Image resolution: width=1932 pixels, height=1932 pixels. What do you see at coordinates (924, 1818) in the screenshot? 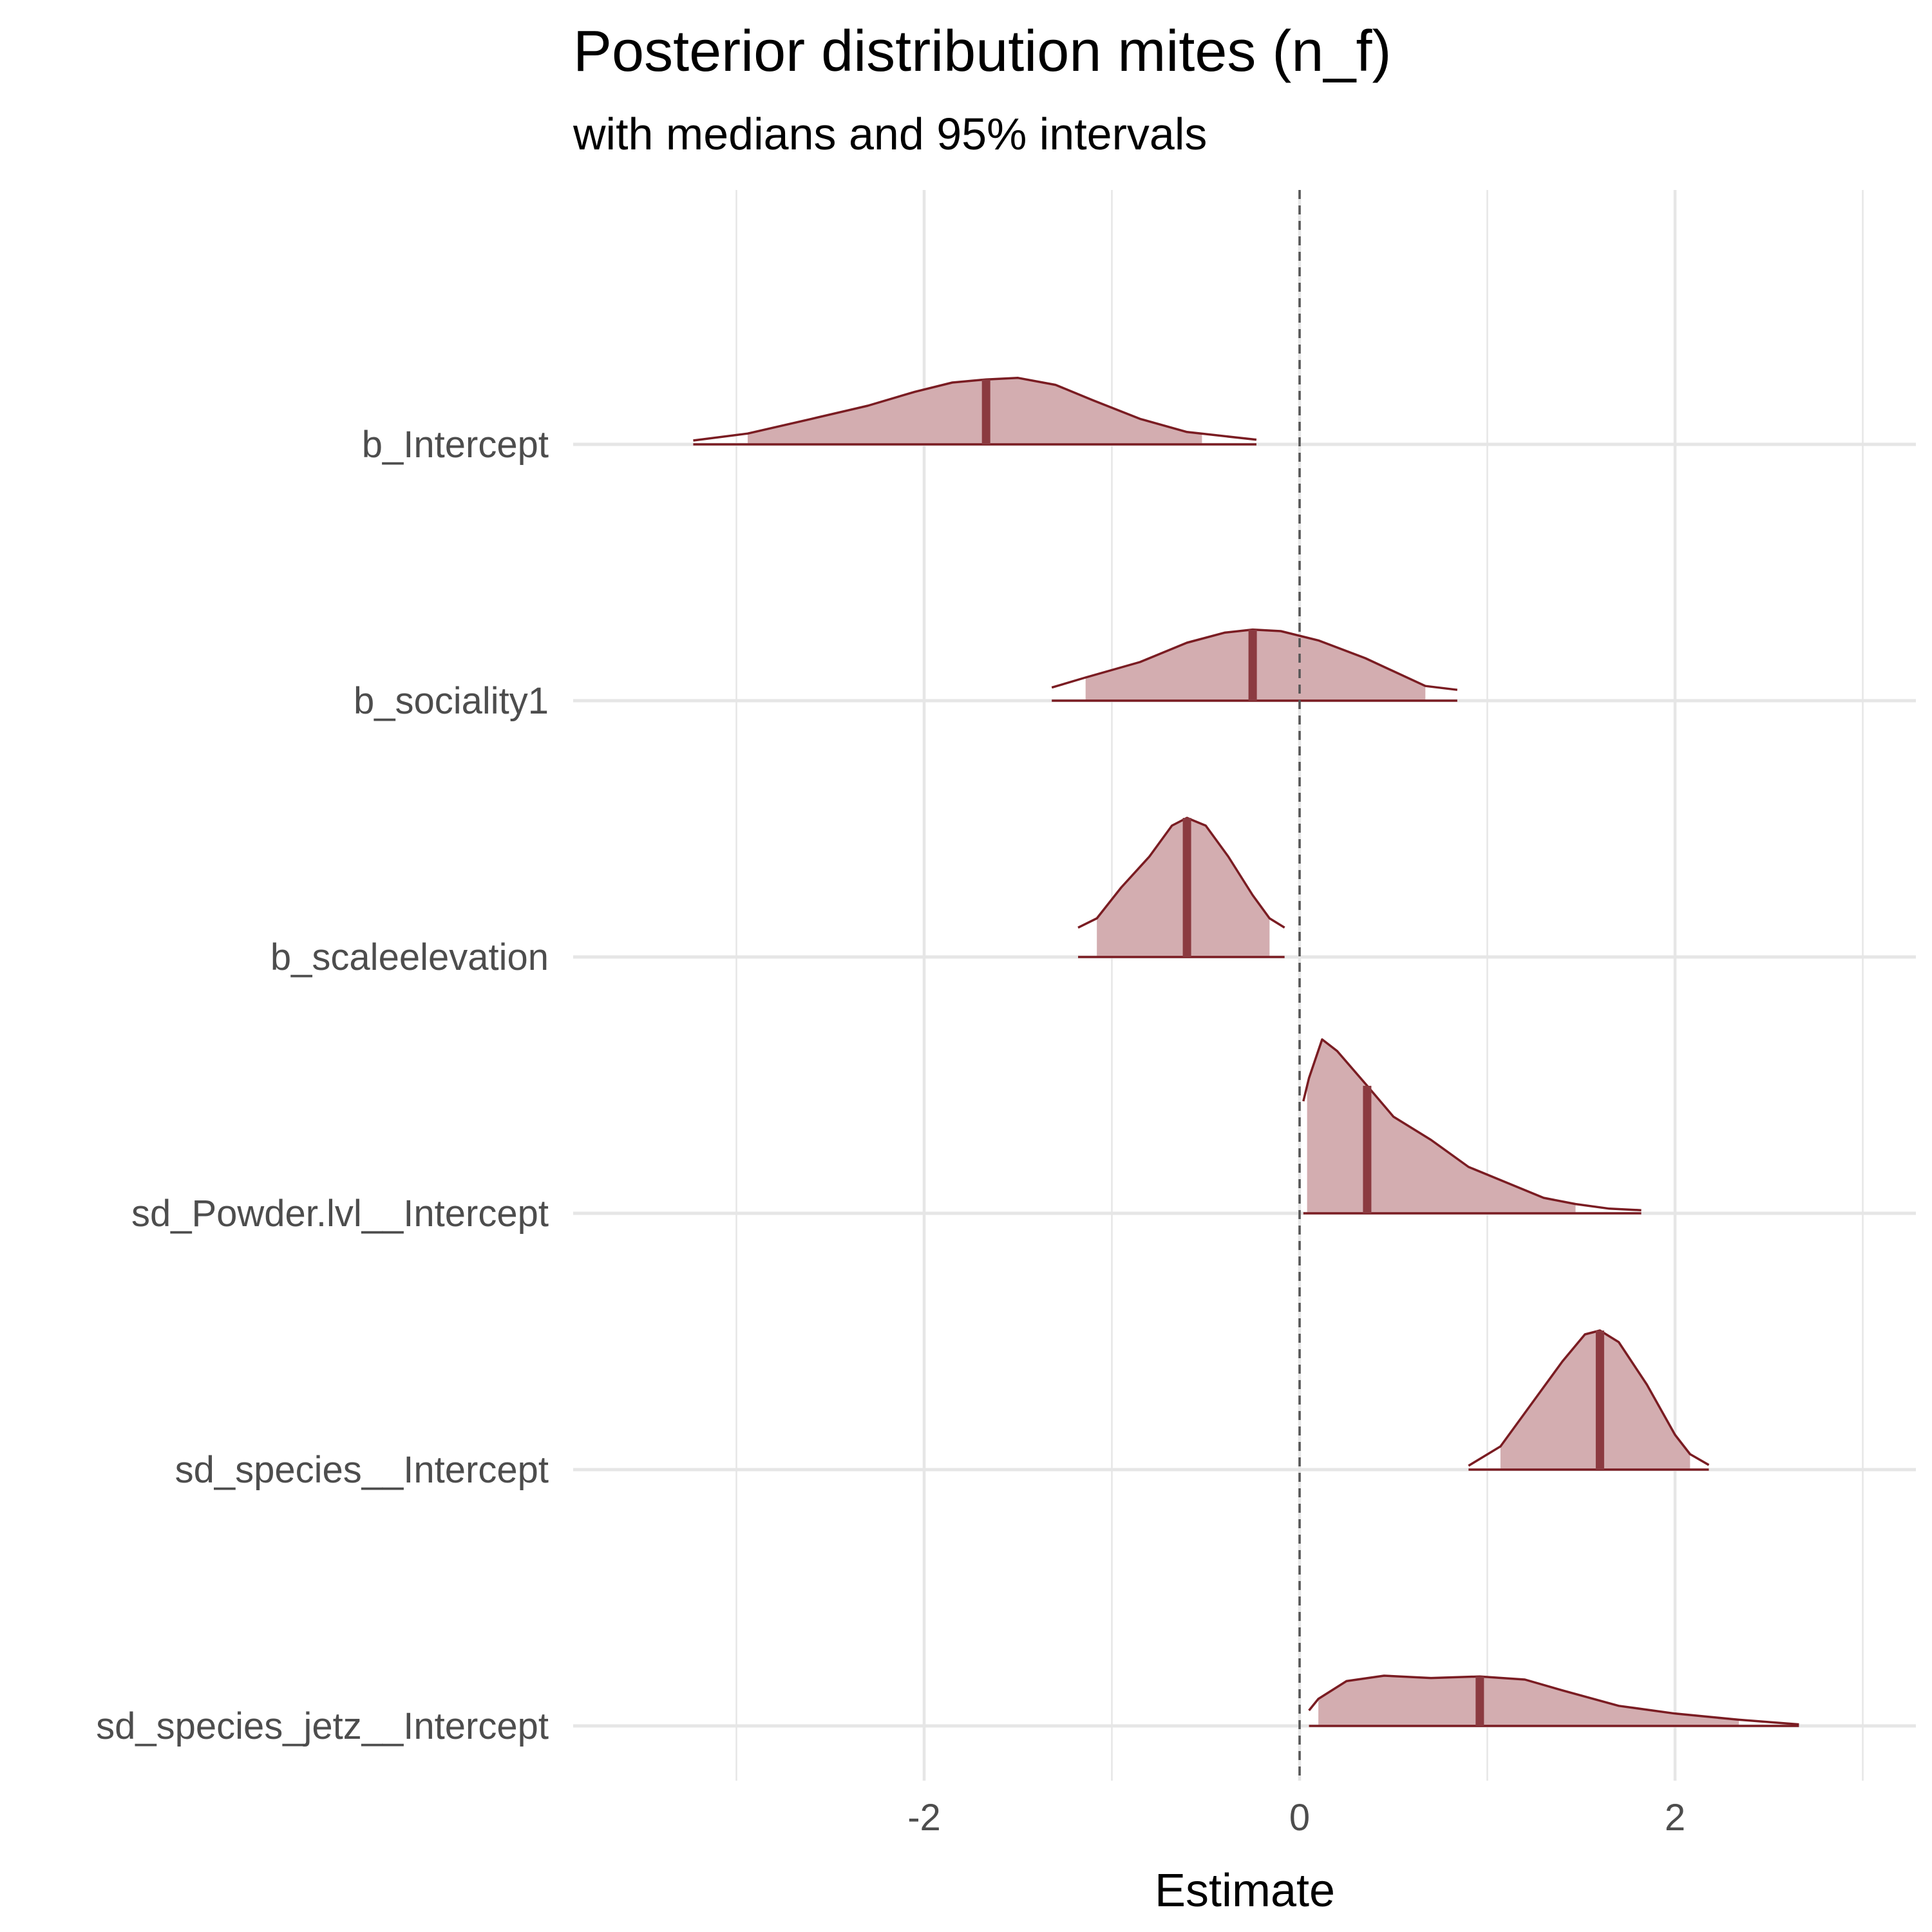
I see `x-tick-label: -2` at bounding box center [924, 1818].